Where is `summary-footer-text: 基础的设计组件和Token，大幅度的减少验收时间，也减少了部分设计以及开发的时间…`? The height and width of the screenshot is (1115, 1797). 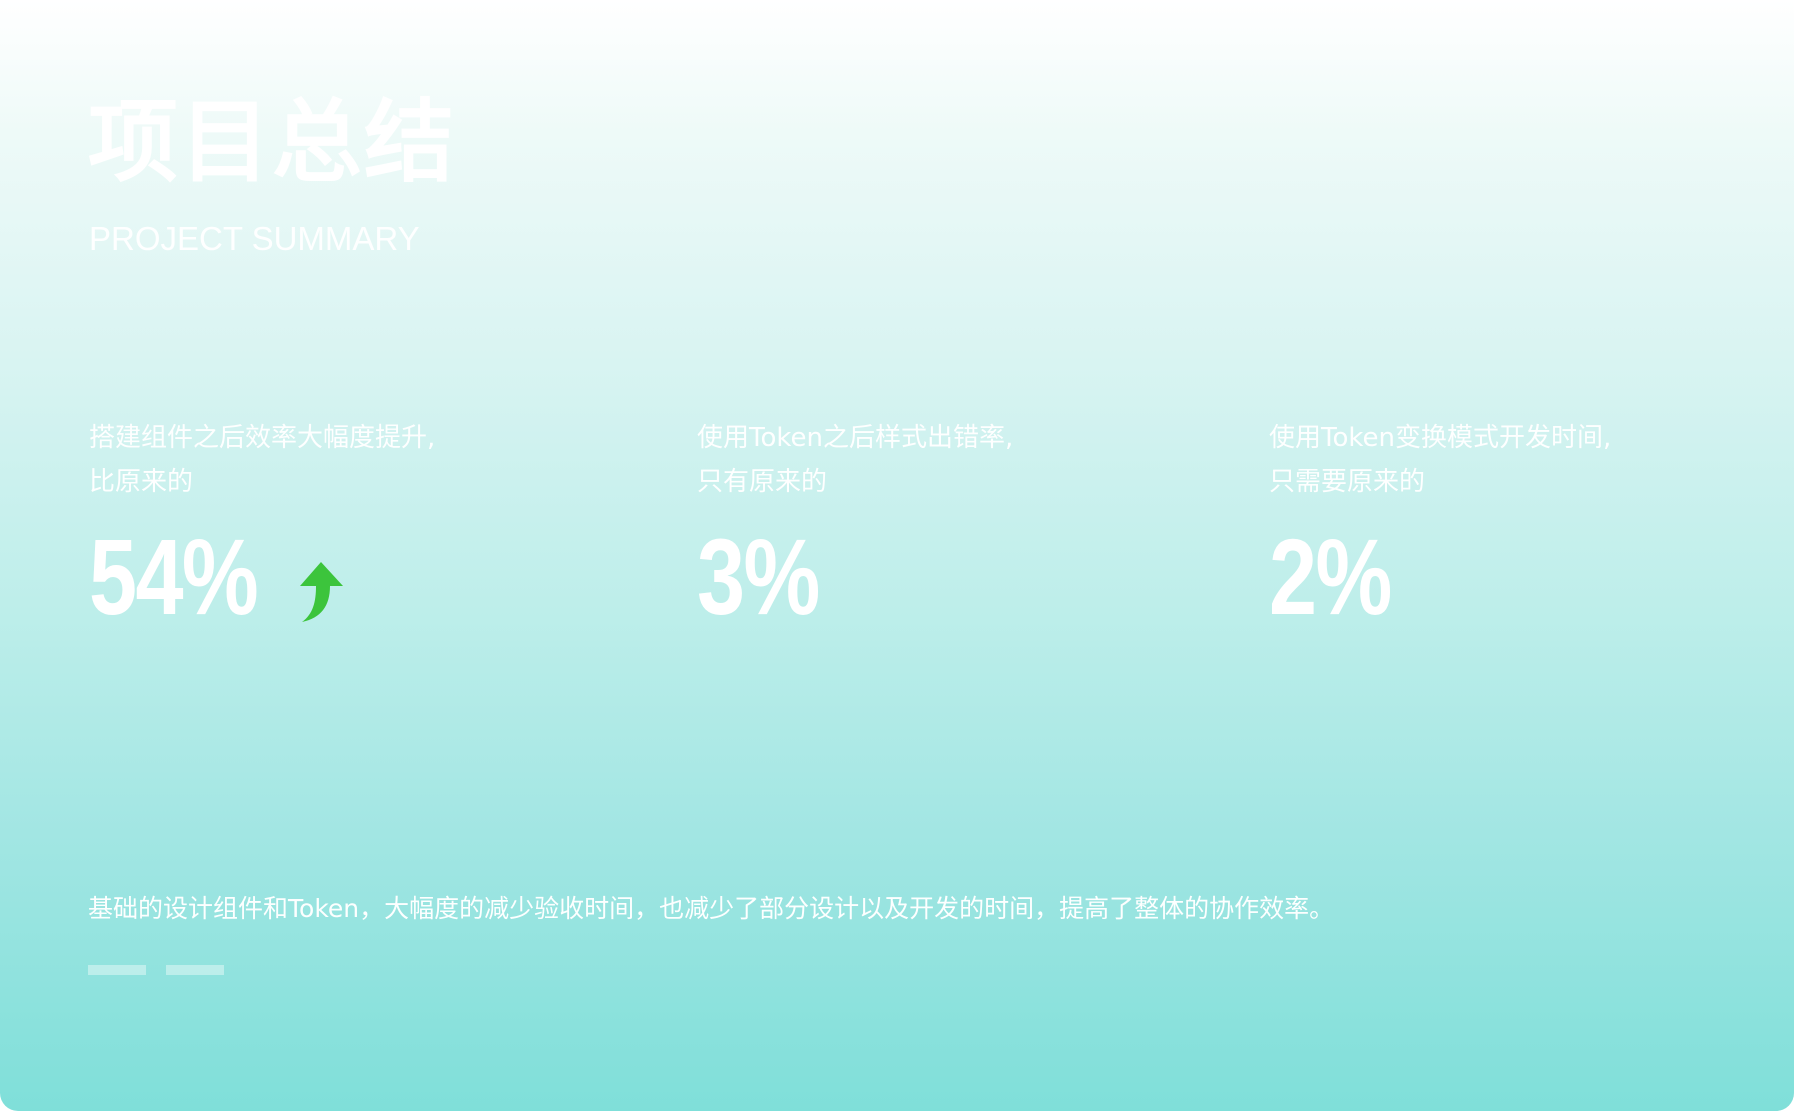
summary-footer-text: 基础的设计组件和Token，大幅度的减少验收时间，也减少了部分设计以及开发的时间… is located at coordinates (711, 908).